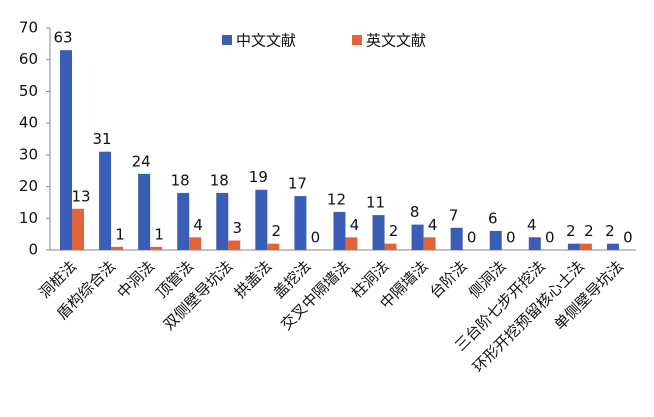 This screenshot has height=417, width=654. Describe the element at coordinates (28, 154) in the screenshot. I see `y-tick-label: 30` at that location.